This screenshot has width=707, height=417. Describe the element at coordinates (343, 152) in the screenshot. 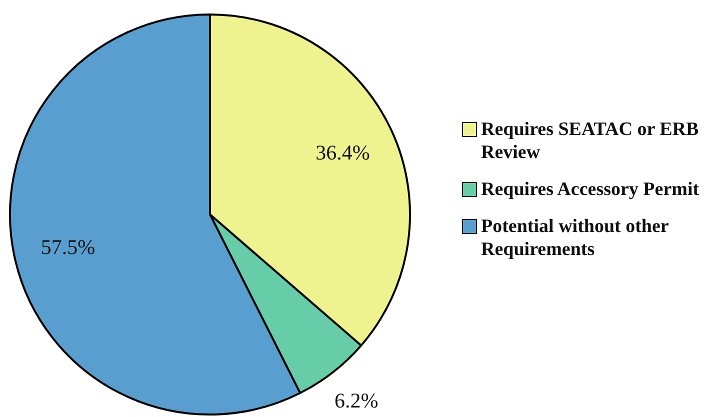

I see `data-label: 36.4%` at that location.